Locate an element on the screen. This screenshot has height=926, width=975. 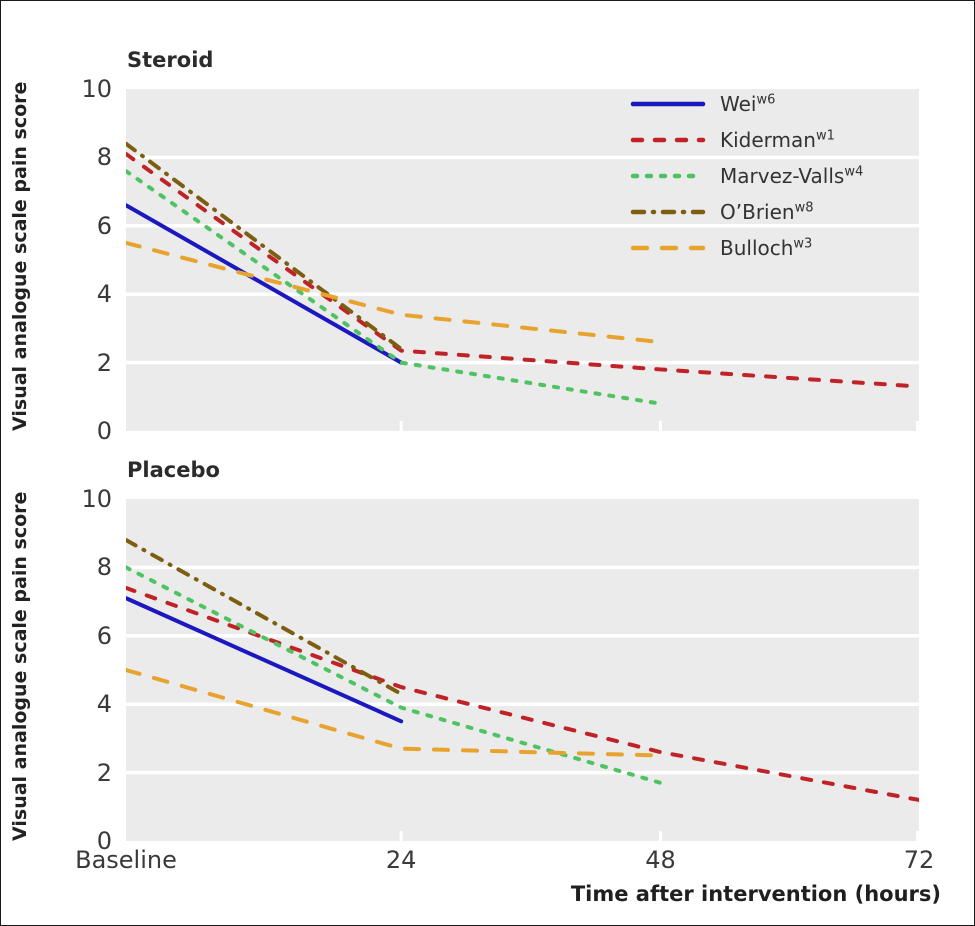
legend-label: O’Brienw8 is located at coordinates (767, 212).